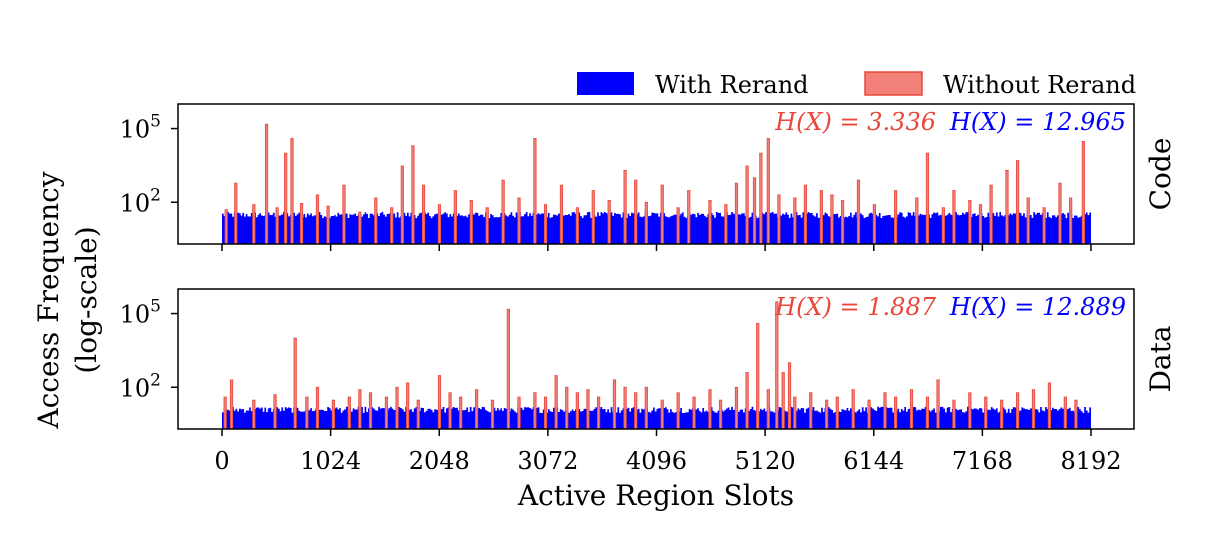 The image size is (1220, 554). What do you see at coordinates (656, 461) in the screenshot?
I see `x-tick-label: 4096` at bounding box center [656, 461].